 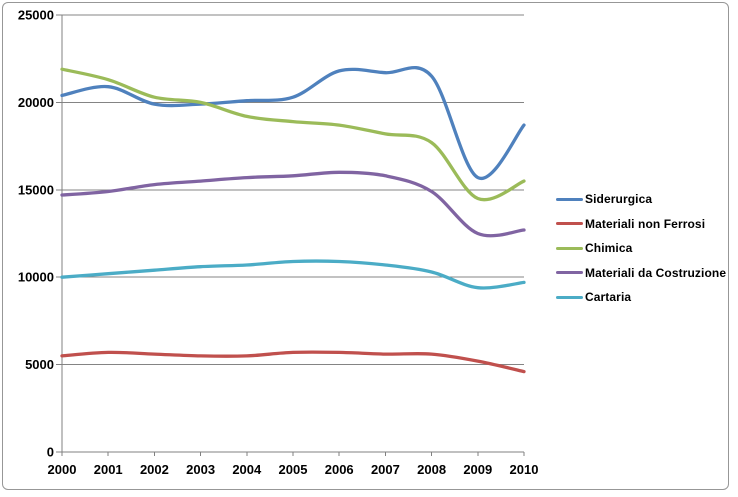 What do you see at coordinates (569, 199) in the screenshot?
I see `legend-swatch-siderurgica` at bounding box center [569, 199].